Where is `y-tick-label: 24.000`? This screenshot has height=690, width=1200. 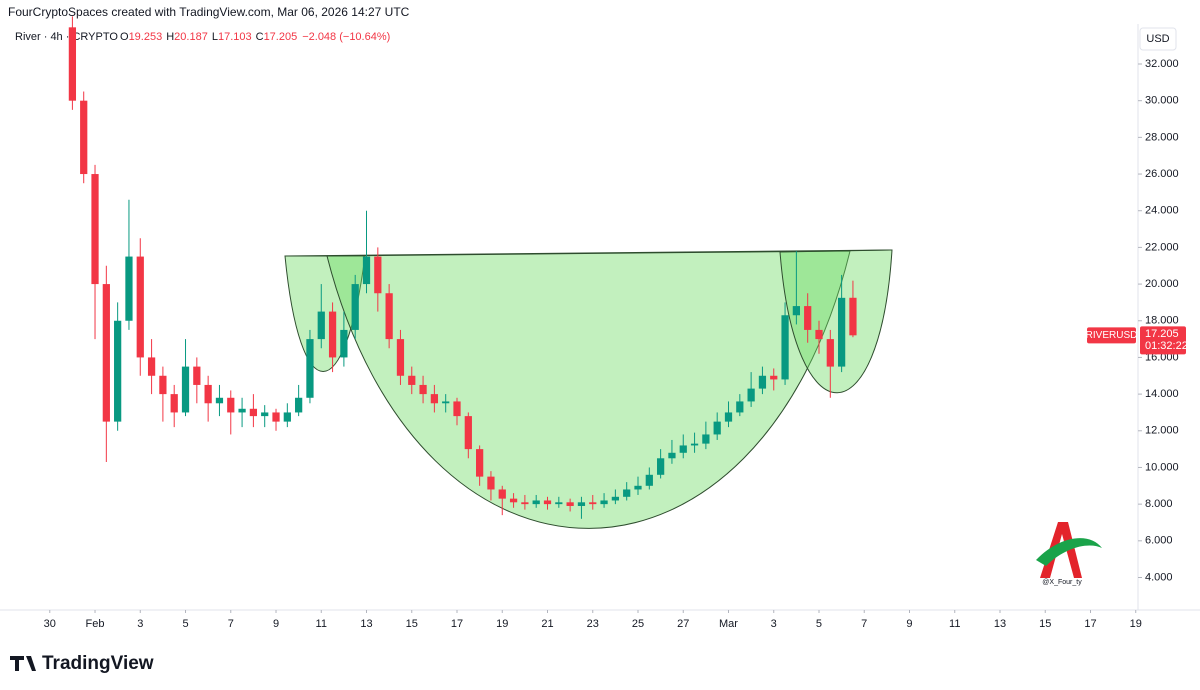
y-tick-label: 24.000 is located at coordinates (1162, 211).